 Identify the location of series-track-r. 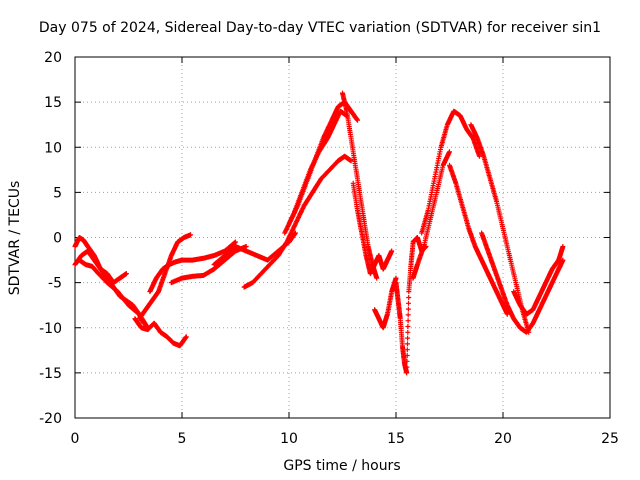
(478, 239).